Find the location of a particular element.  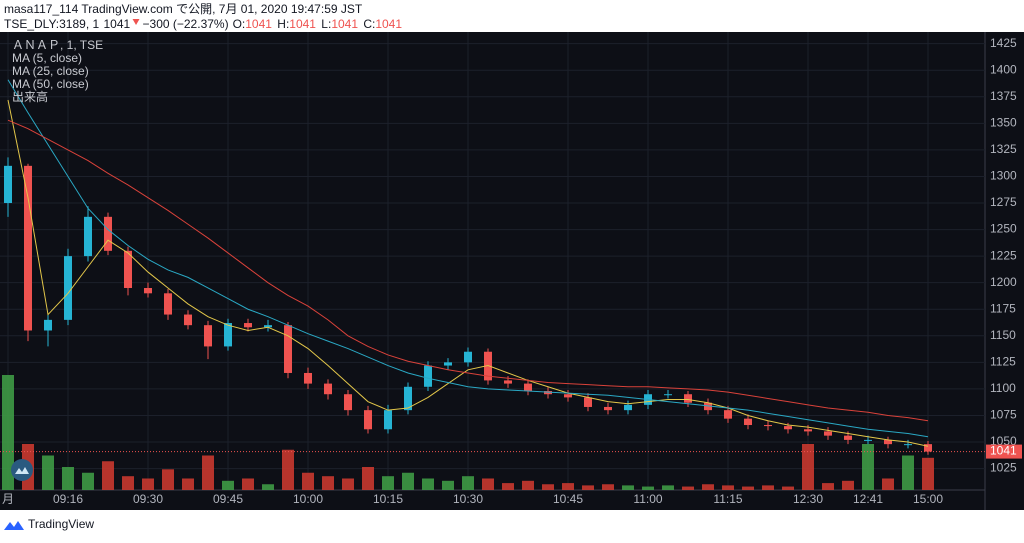

x-tick-label: 15:00 is located at coordinates (928, 499).